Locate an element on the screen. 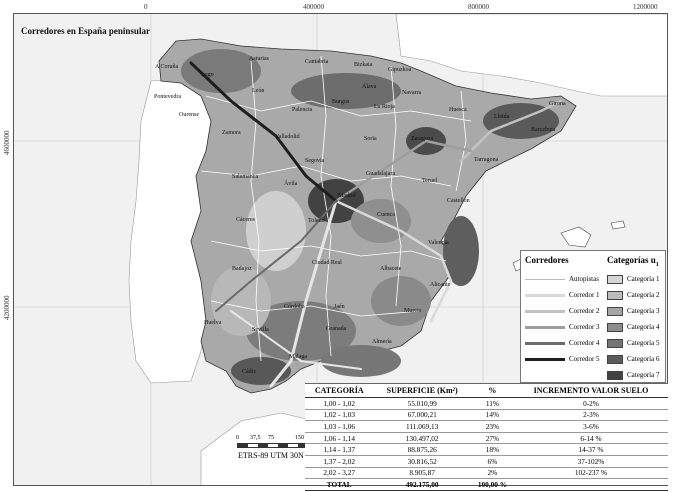 This screenshot has height=492, width=679. cell: 11% is located at coordinates (492, 403).